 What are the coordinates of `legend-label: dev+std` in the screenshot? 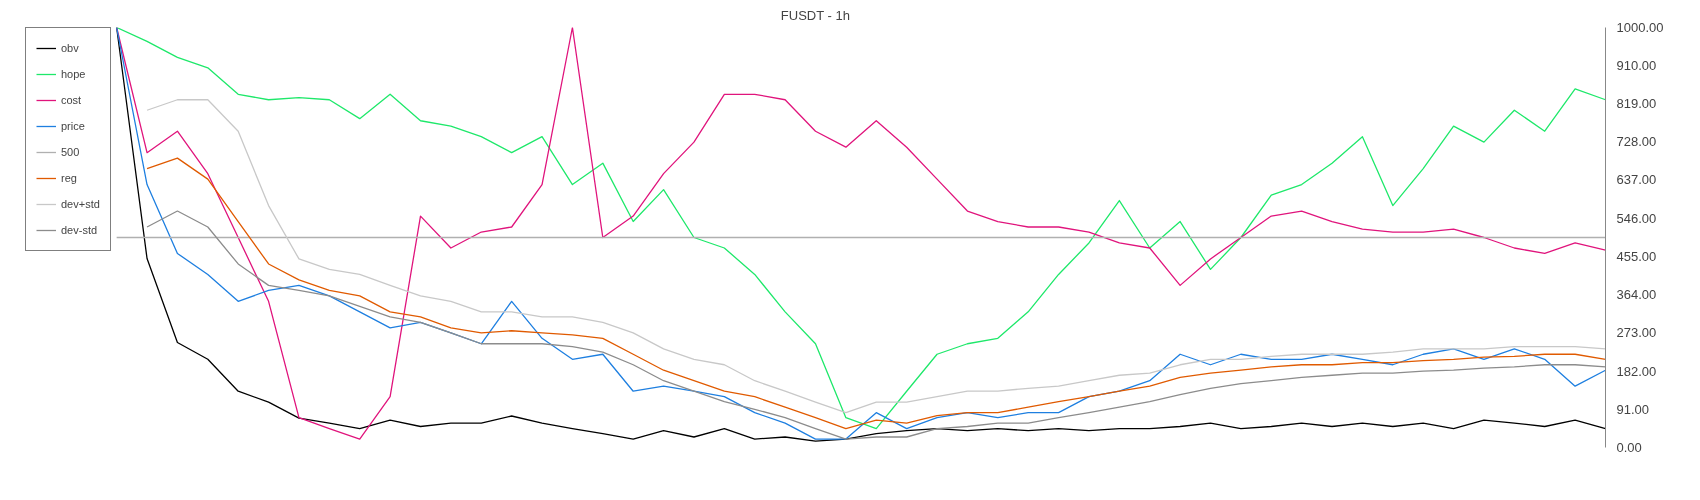 It's located at (80, 204).